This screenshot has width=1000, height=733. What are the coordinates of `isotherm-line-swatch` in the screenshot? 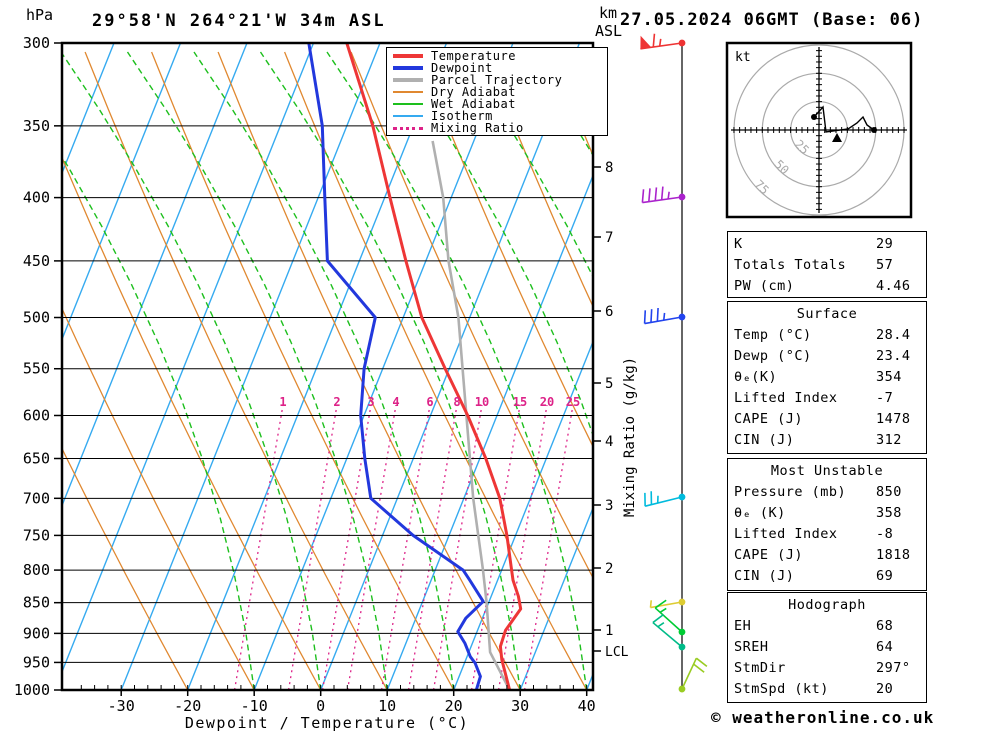 It's located at (408, 116).